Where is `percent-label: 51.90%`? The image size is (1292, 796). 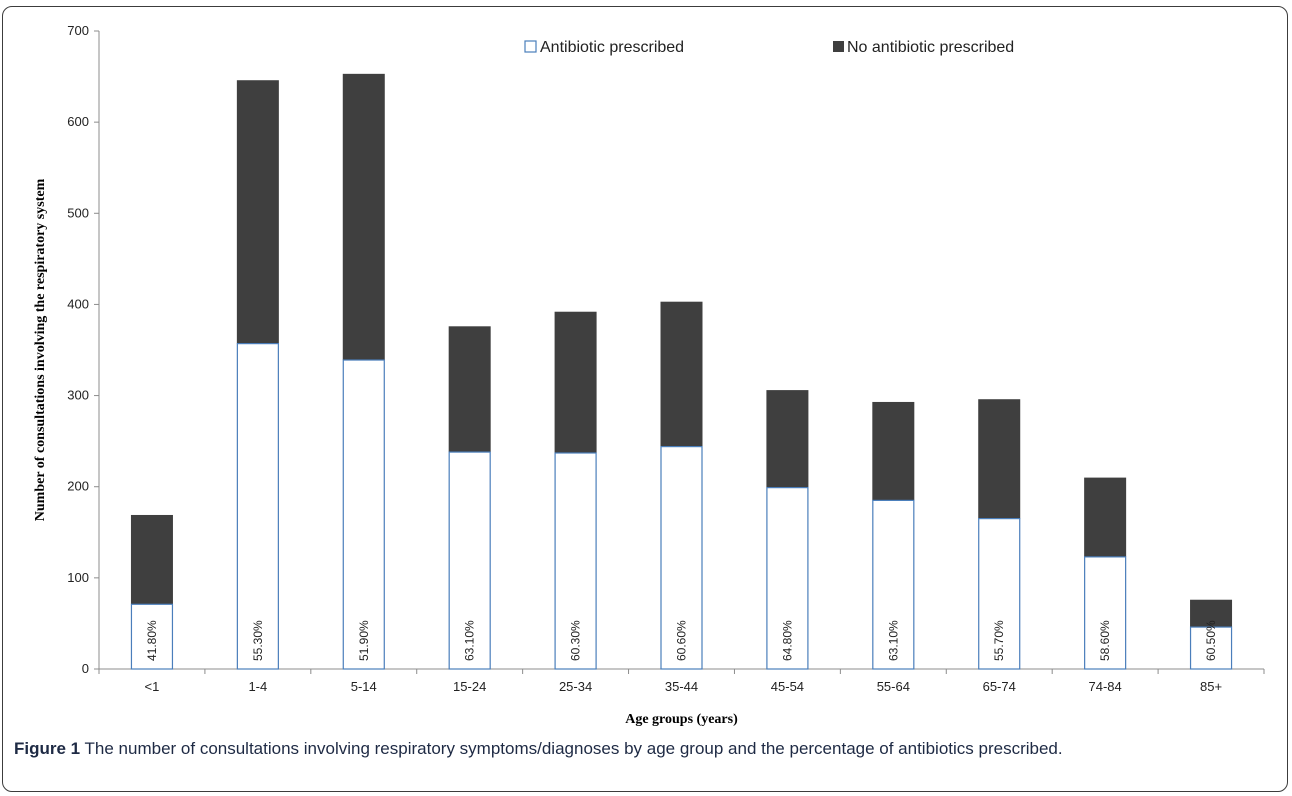 percent-label: 51.90% is located at coordinates (364, 640).